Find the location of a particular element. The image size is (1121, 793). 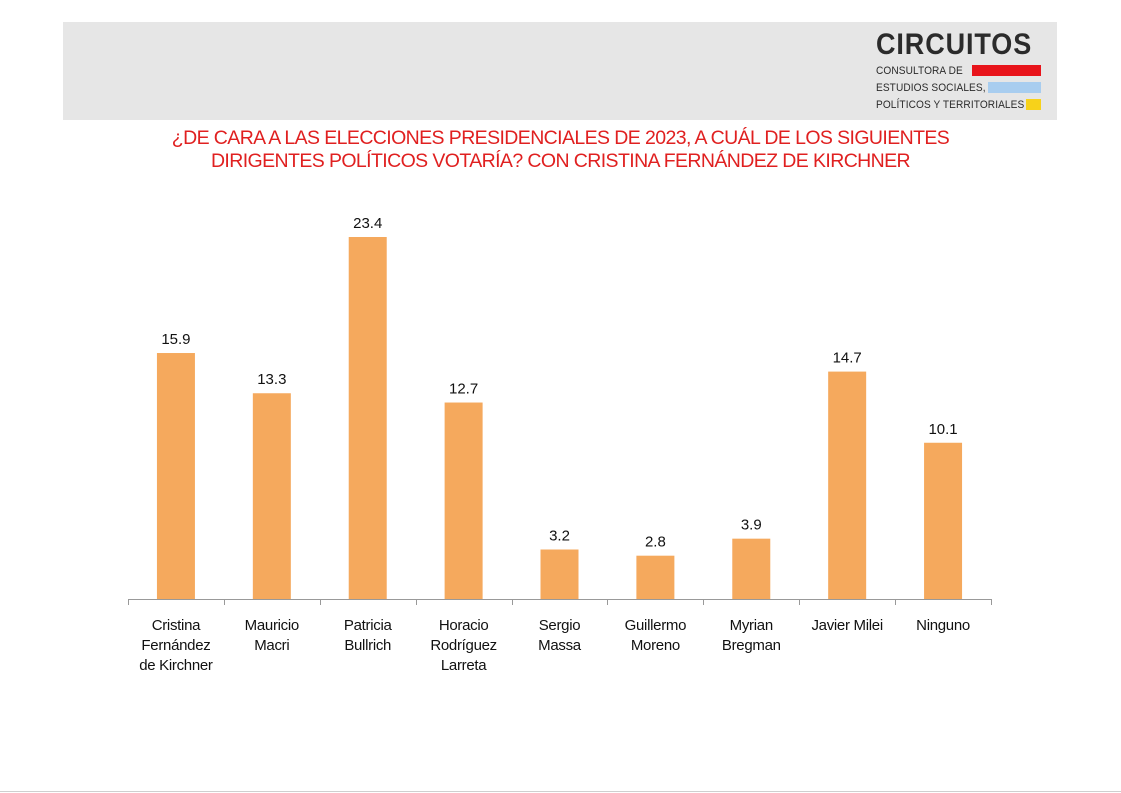

logo-yellow-bar is located at coordinates (1033, 104).